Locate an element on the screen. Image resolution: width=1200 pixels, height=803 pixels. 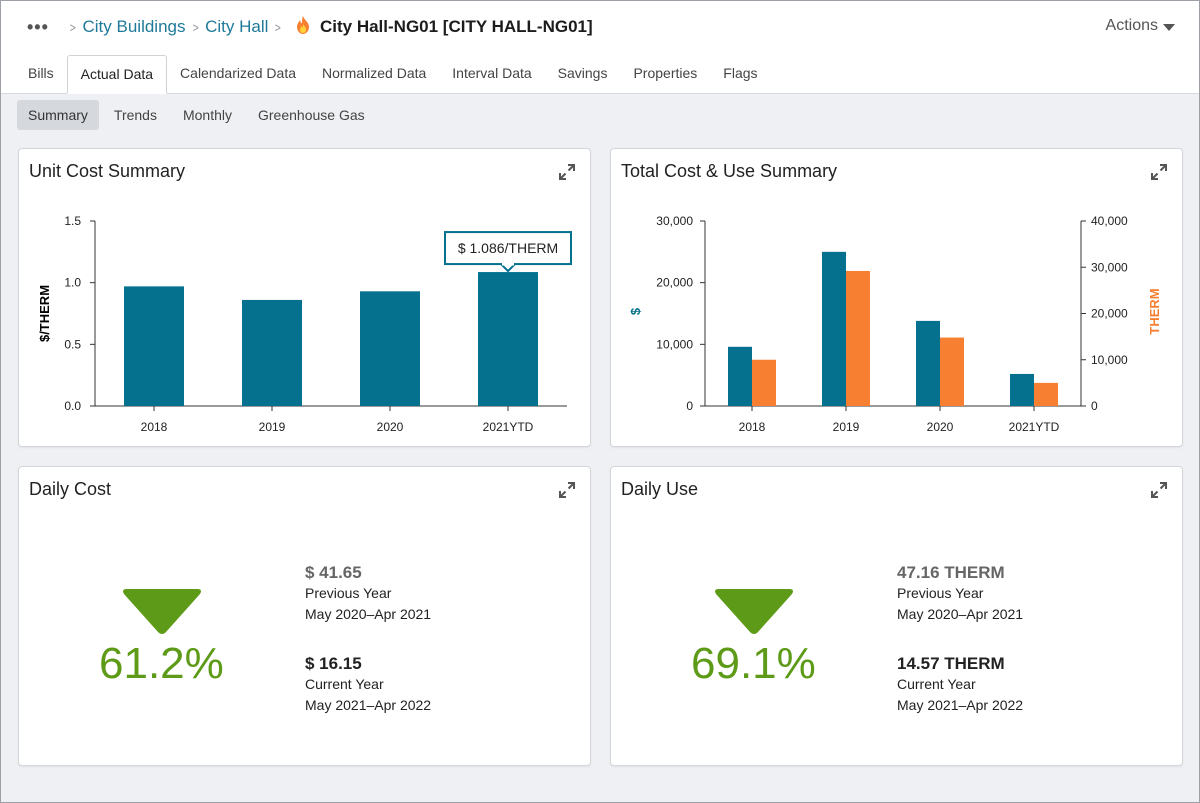
y-axis-title: $/THERM is located at coordinates (44, 313).